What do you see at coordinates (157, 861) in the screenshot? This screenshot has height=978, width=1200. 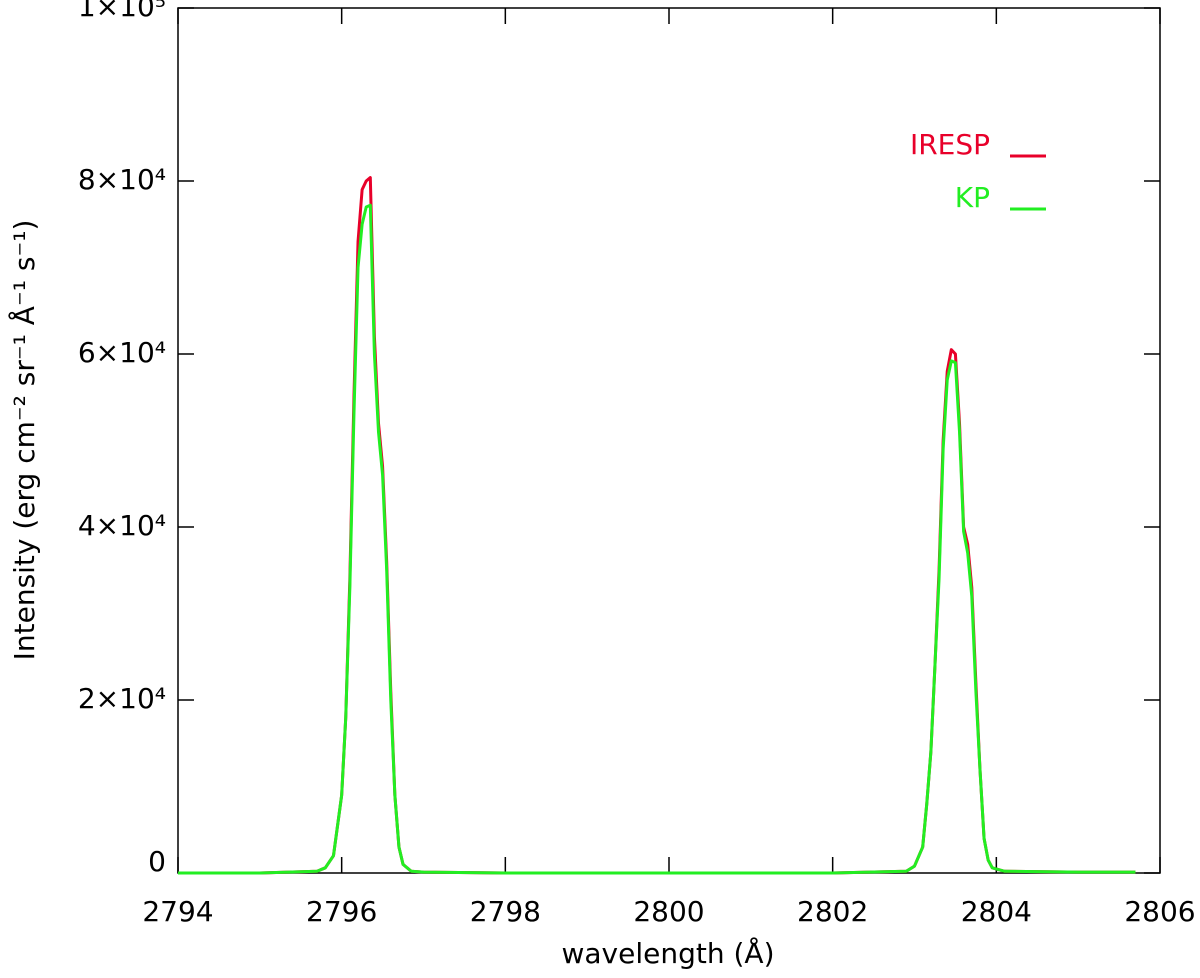 I see `y-tick-label: 0` at bounding box center [157, 861].